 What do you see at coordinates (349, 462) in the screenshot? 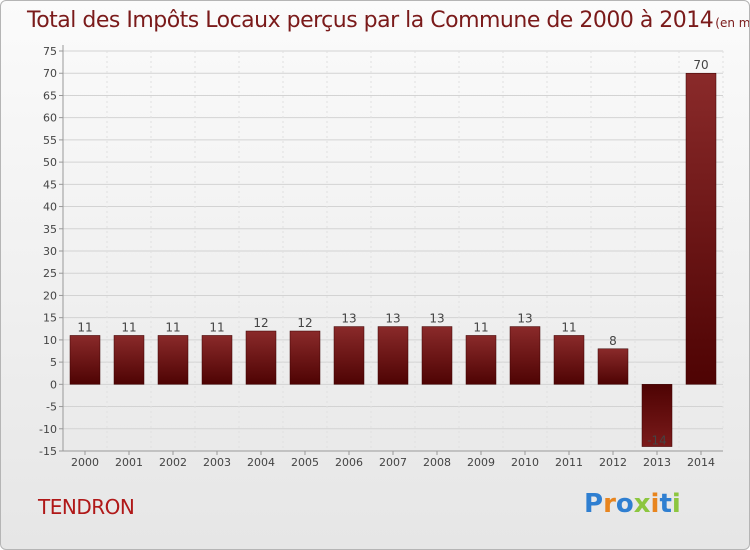
I see `x-tick-label: 2006` at bounding box center [349, 462].